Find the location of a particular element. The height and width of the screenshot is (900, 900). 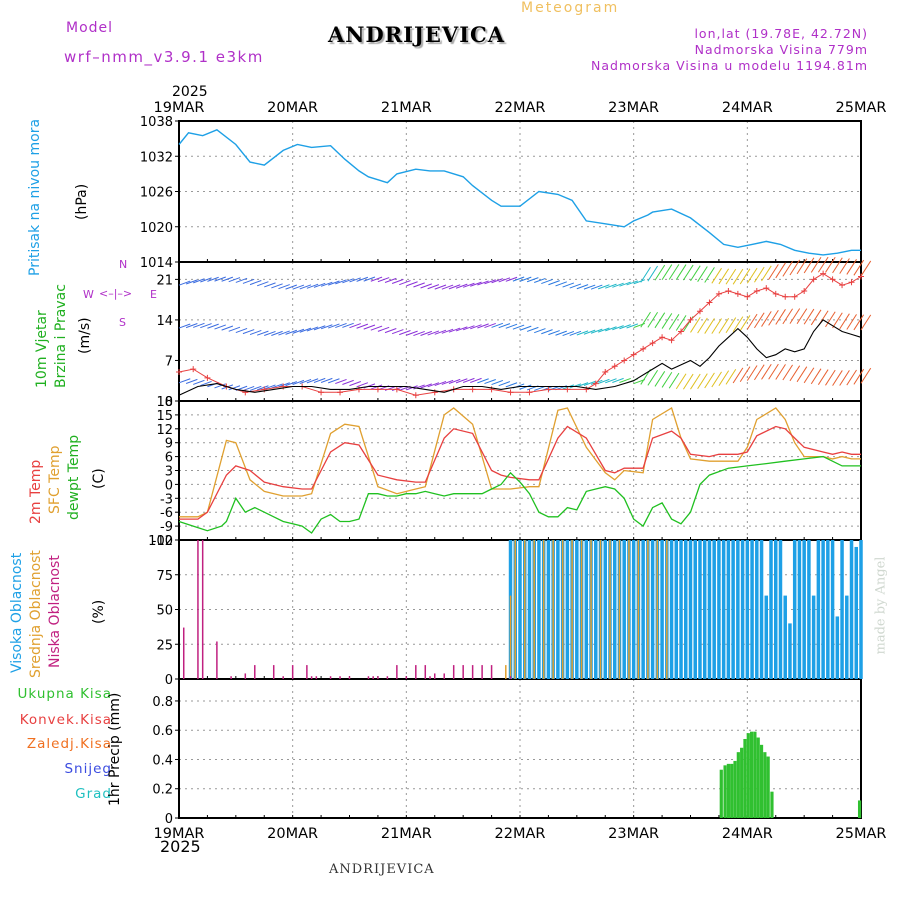

y-tick-label: 6 is located at coordinates (169, 458).